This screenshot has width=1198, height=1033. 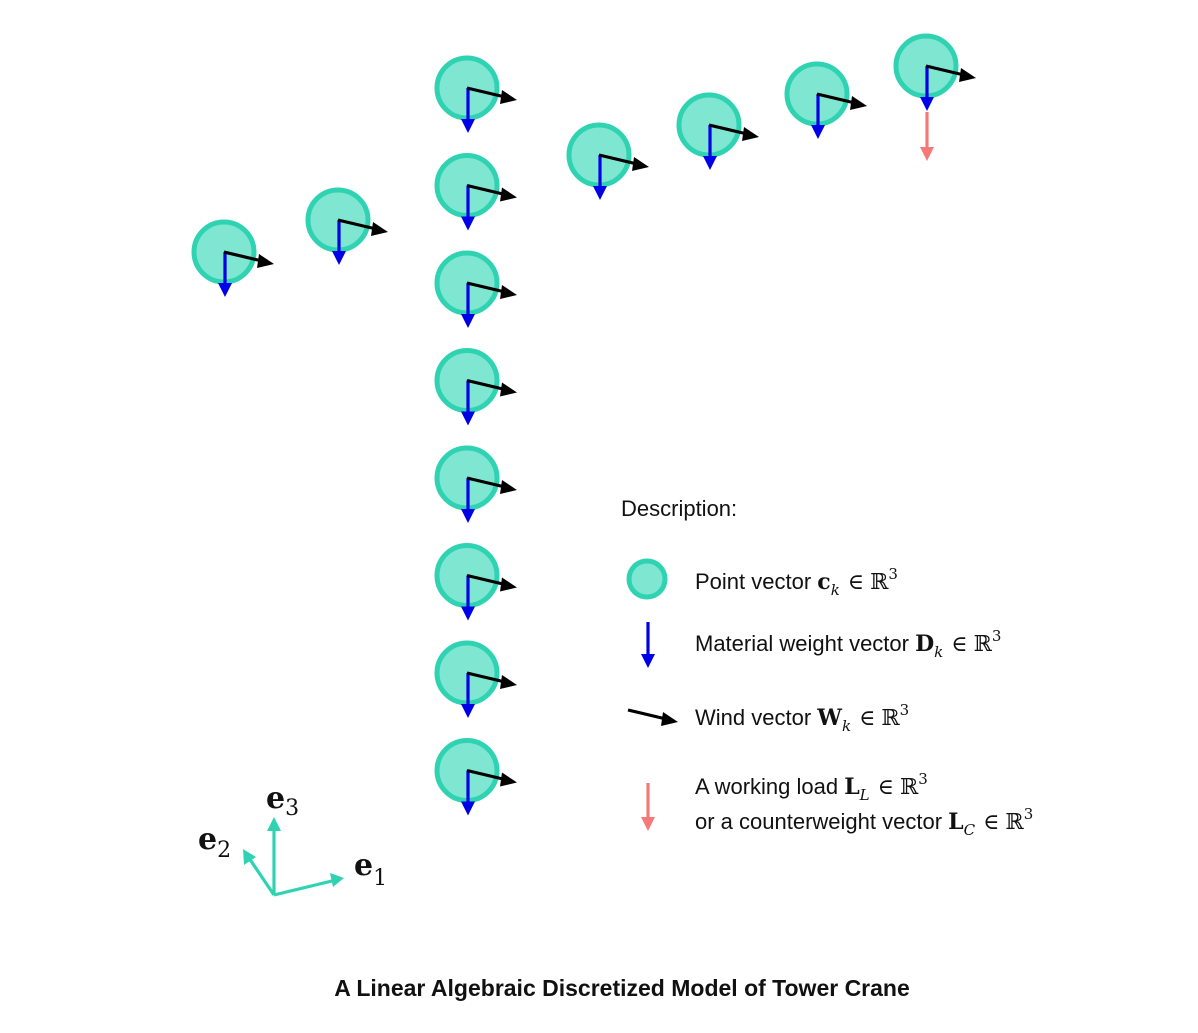 I want to click on legend-item-point-vector: Point vector ck ∈ ℝ3, so click(x=762, y=579).